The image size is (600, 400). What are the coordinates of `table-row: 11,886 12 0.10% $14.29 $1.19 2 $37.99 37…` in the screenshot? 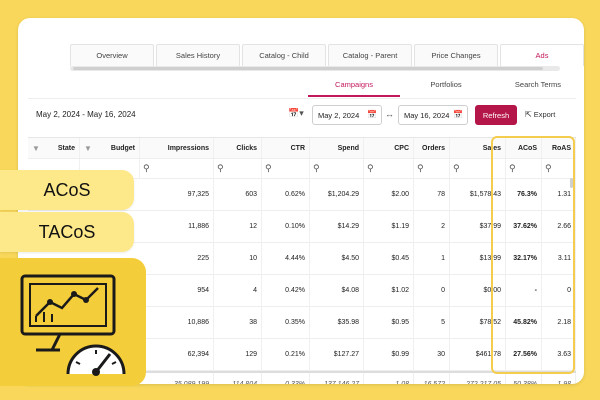 It's located at (302, 227).